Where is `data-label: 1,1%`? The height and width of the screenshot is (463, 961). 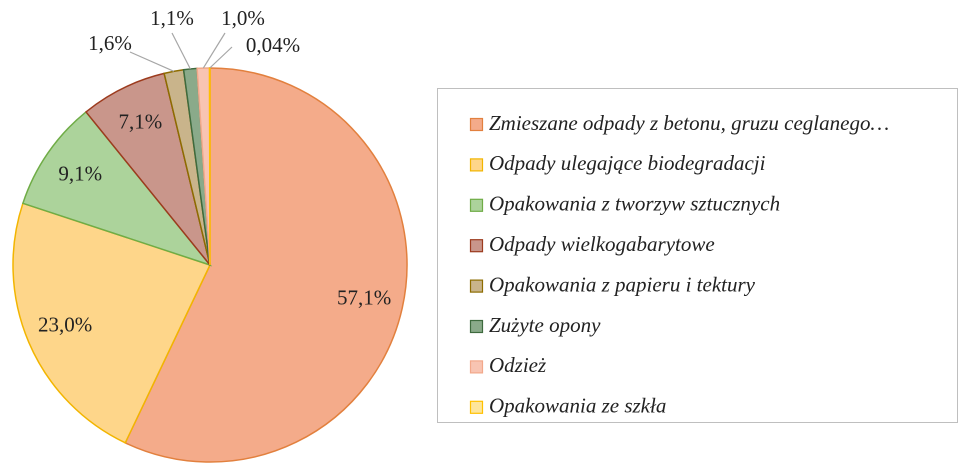
data-label: 1,1% is located at coordinates (172, 18).